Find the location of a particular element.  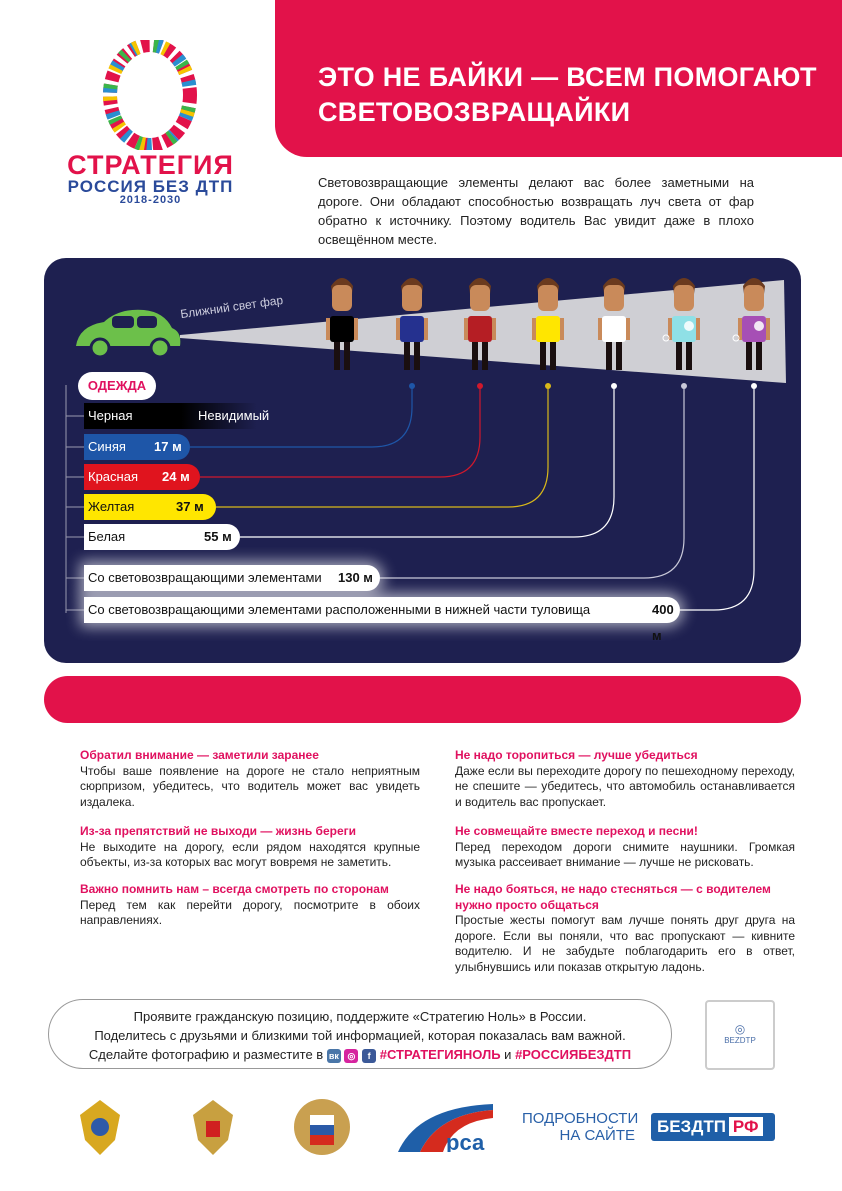

clothing-row: Черная Невидимый is located at coordinates (192, 416).